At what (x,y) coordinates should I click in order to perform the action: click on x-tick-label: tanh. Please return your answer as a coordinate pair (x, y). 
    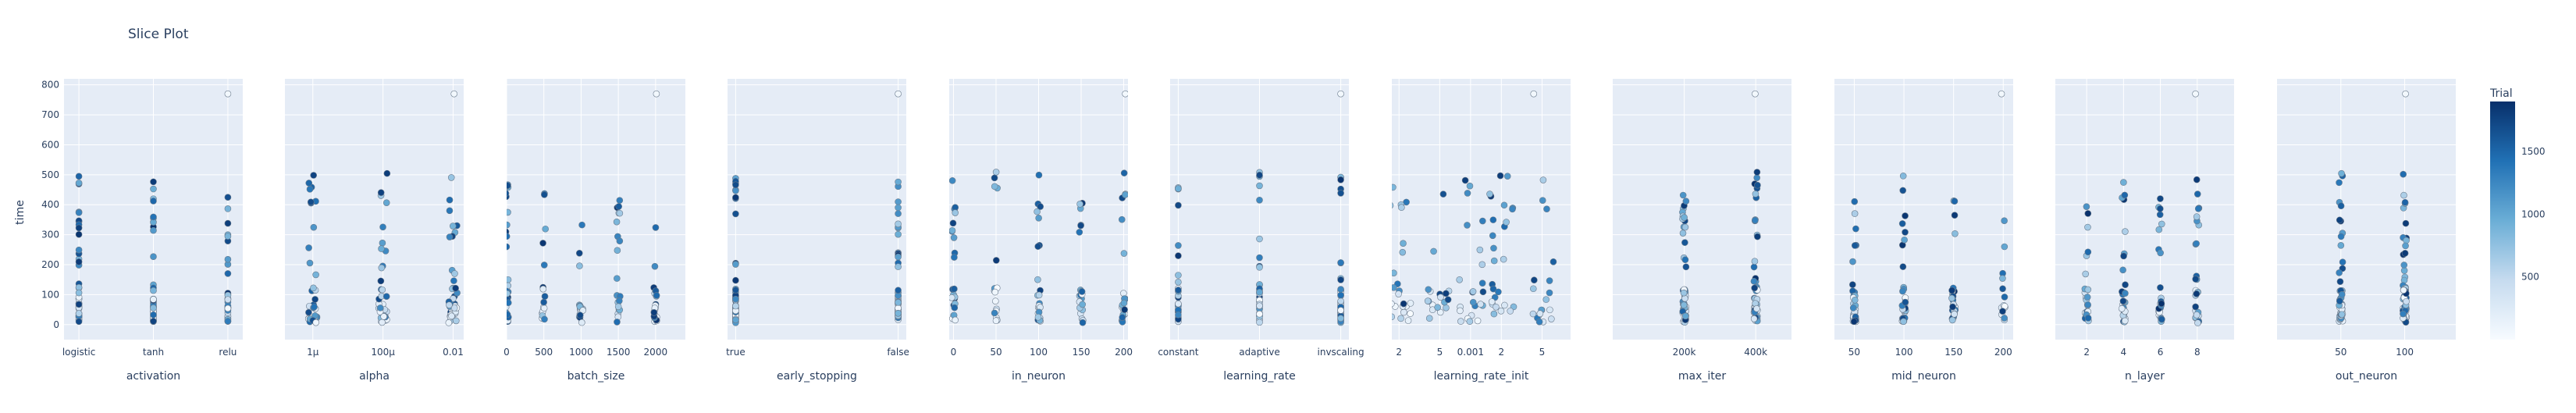
    Looking at the image, I should click on (153, 352).